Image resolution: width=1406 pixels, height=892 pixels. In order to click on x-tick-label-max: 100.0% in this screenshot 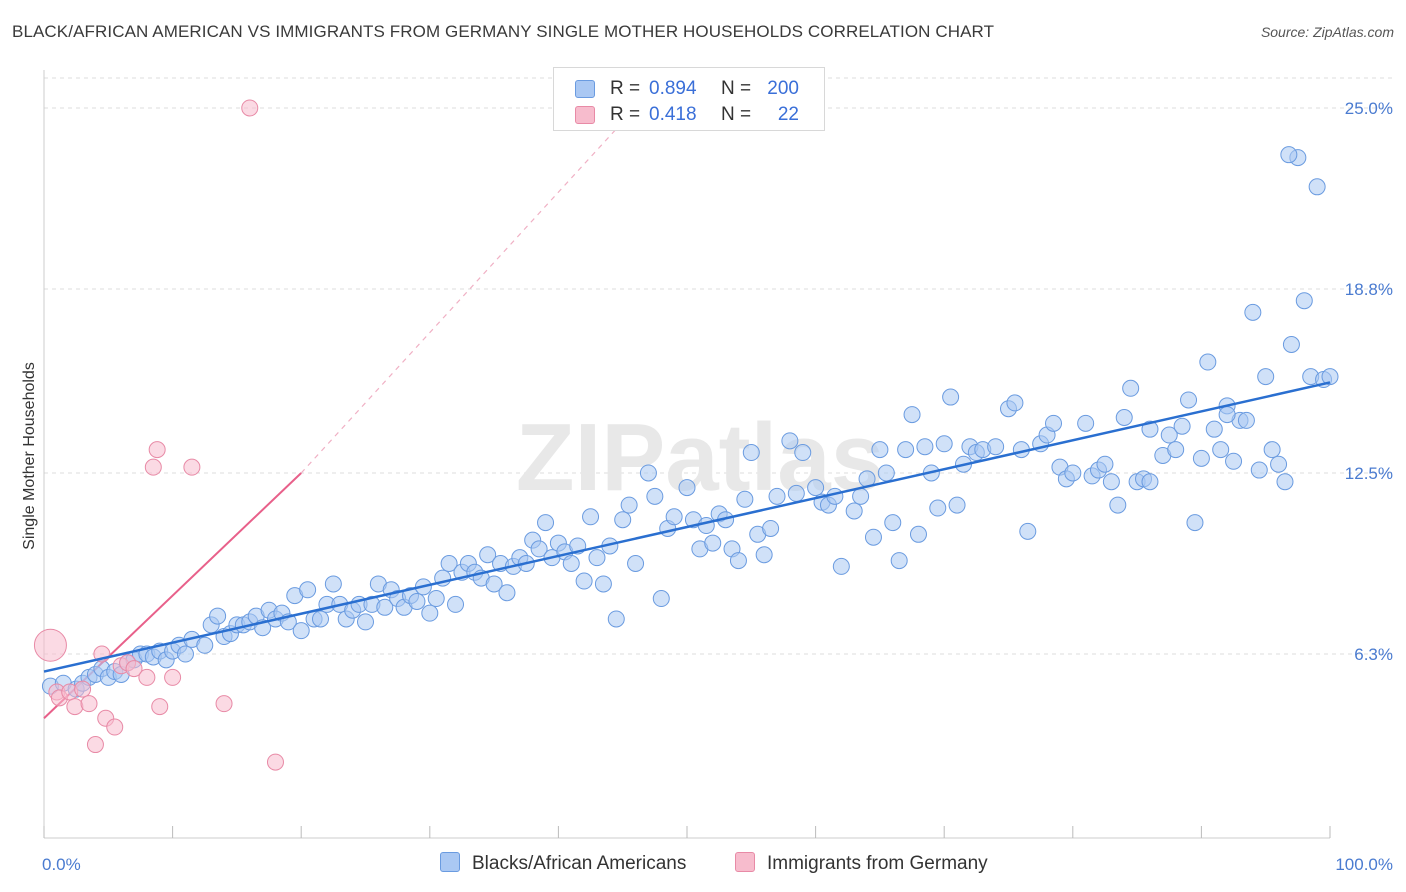, I will do `click(1364, 864)`.